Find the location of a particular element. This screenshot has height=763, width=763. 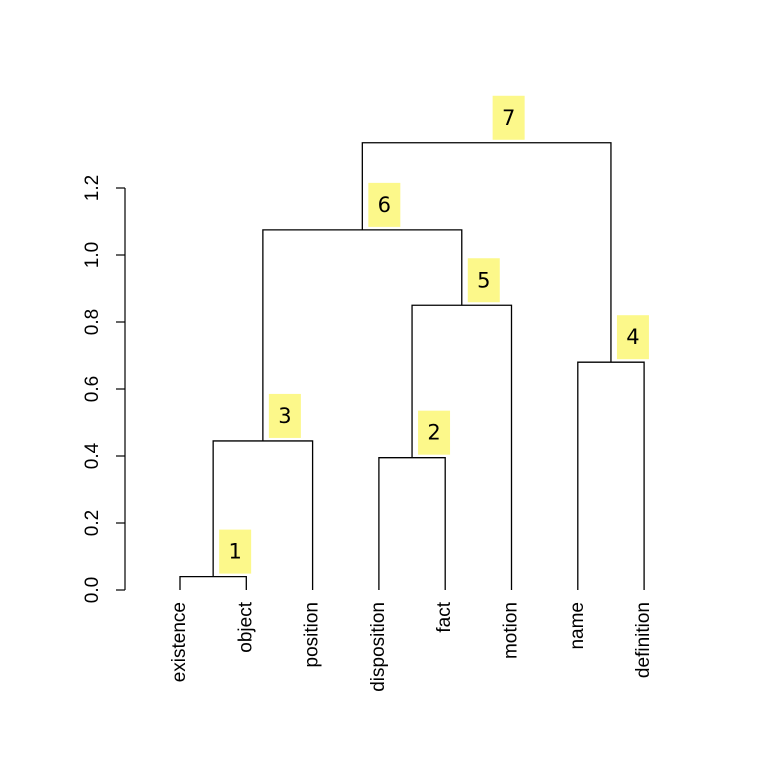

y-tick-label: 0.2 is located at coordinates (92, 523).